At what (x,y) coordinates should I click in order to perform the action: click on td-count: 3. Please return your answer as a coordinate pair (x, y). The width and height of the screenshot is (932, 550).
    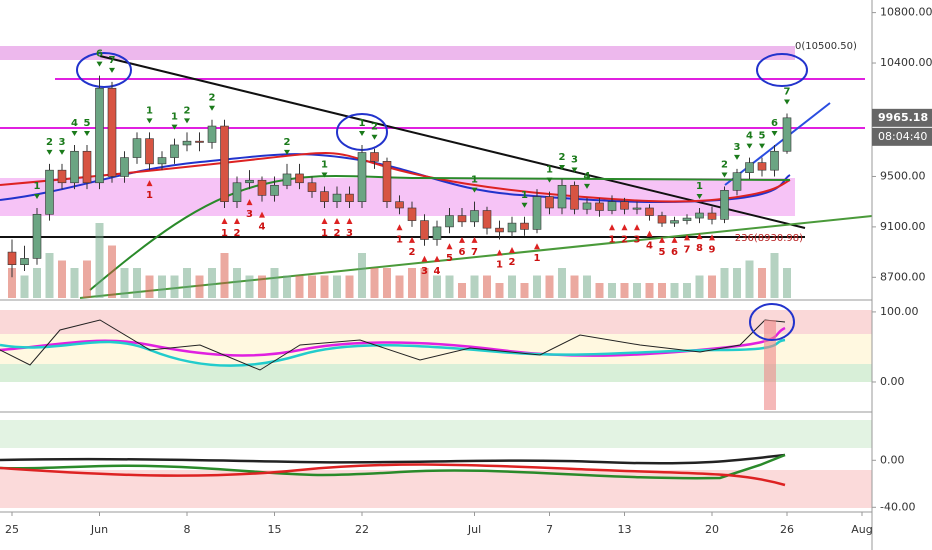
    Looking at the image, I should click on (424, 271).